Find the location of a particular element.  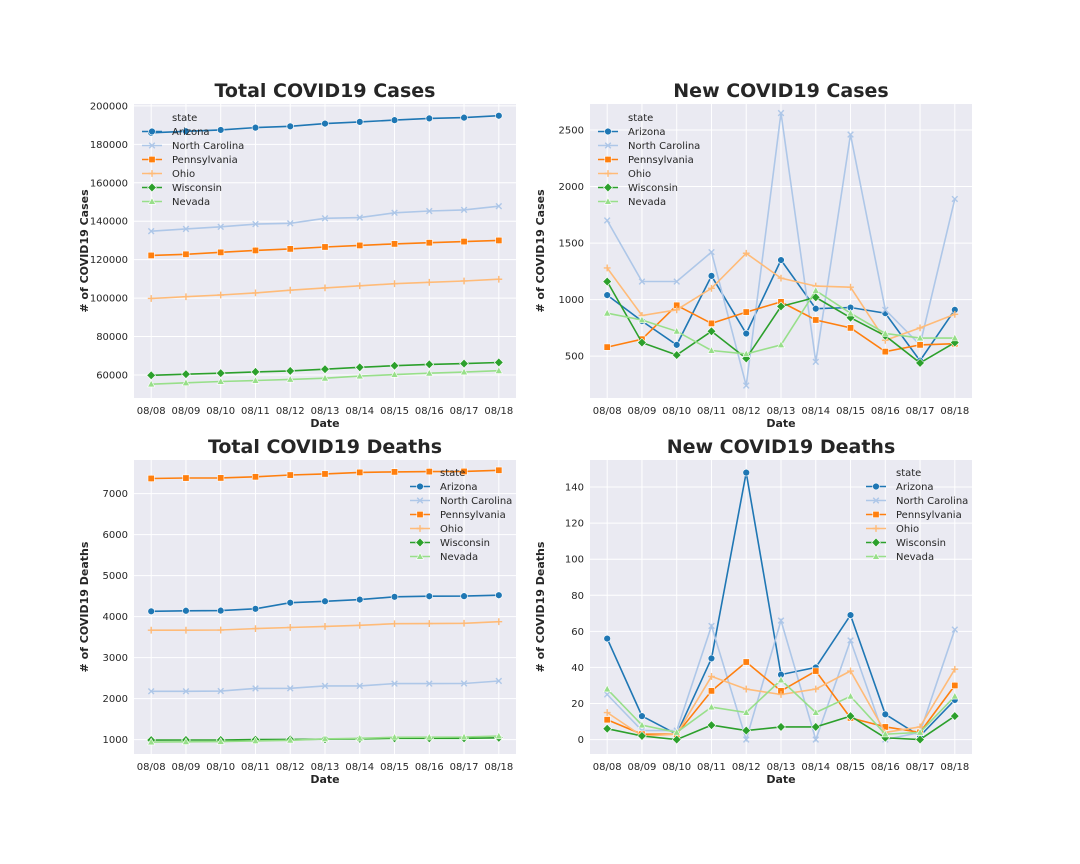

chart-title: Total COVID19 Deaths is located at coordinates (325, 447).